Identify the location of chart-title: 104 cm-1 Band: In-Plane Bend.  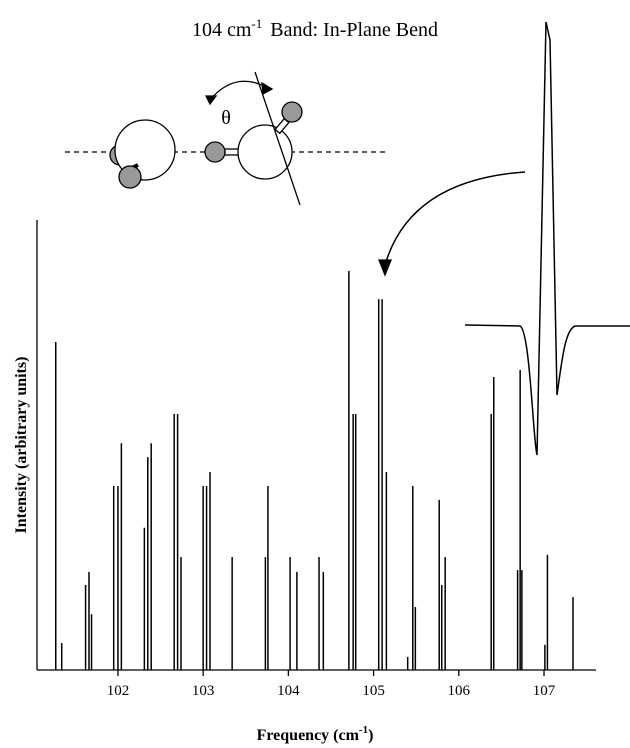
(315, 28).